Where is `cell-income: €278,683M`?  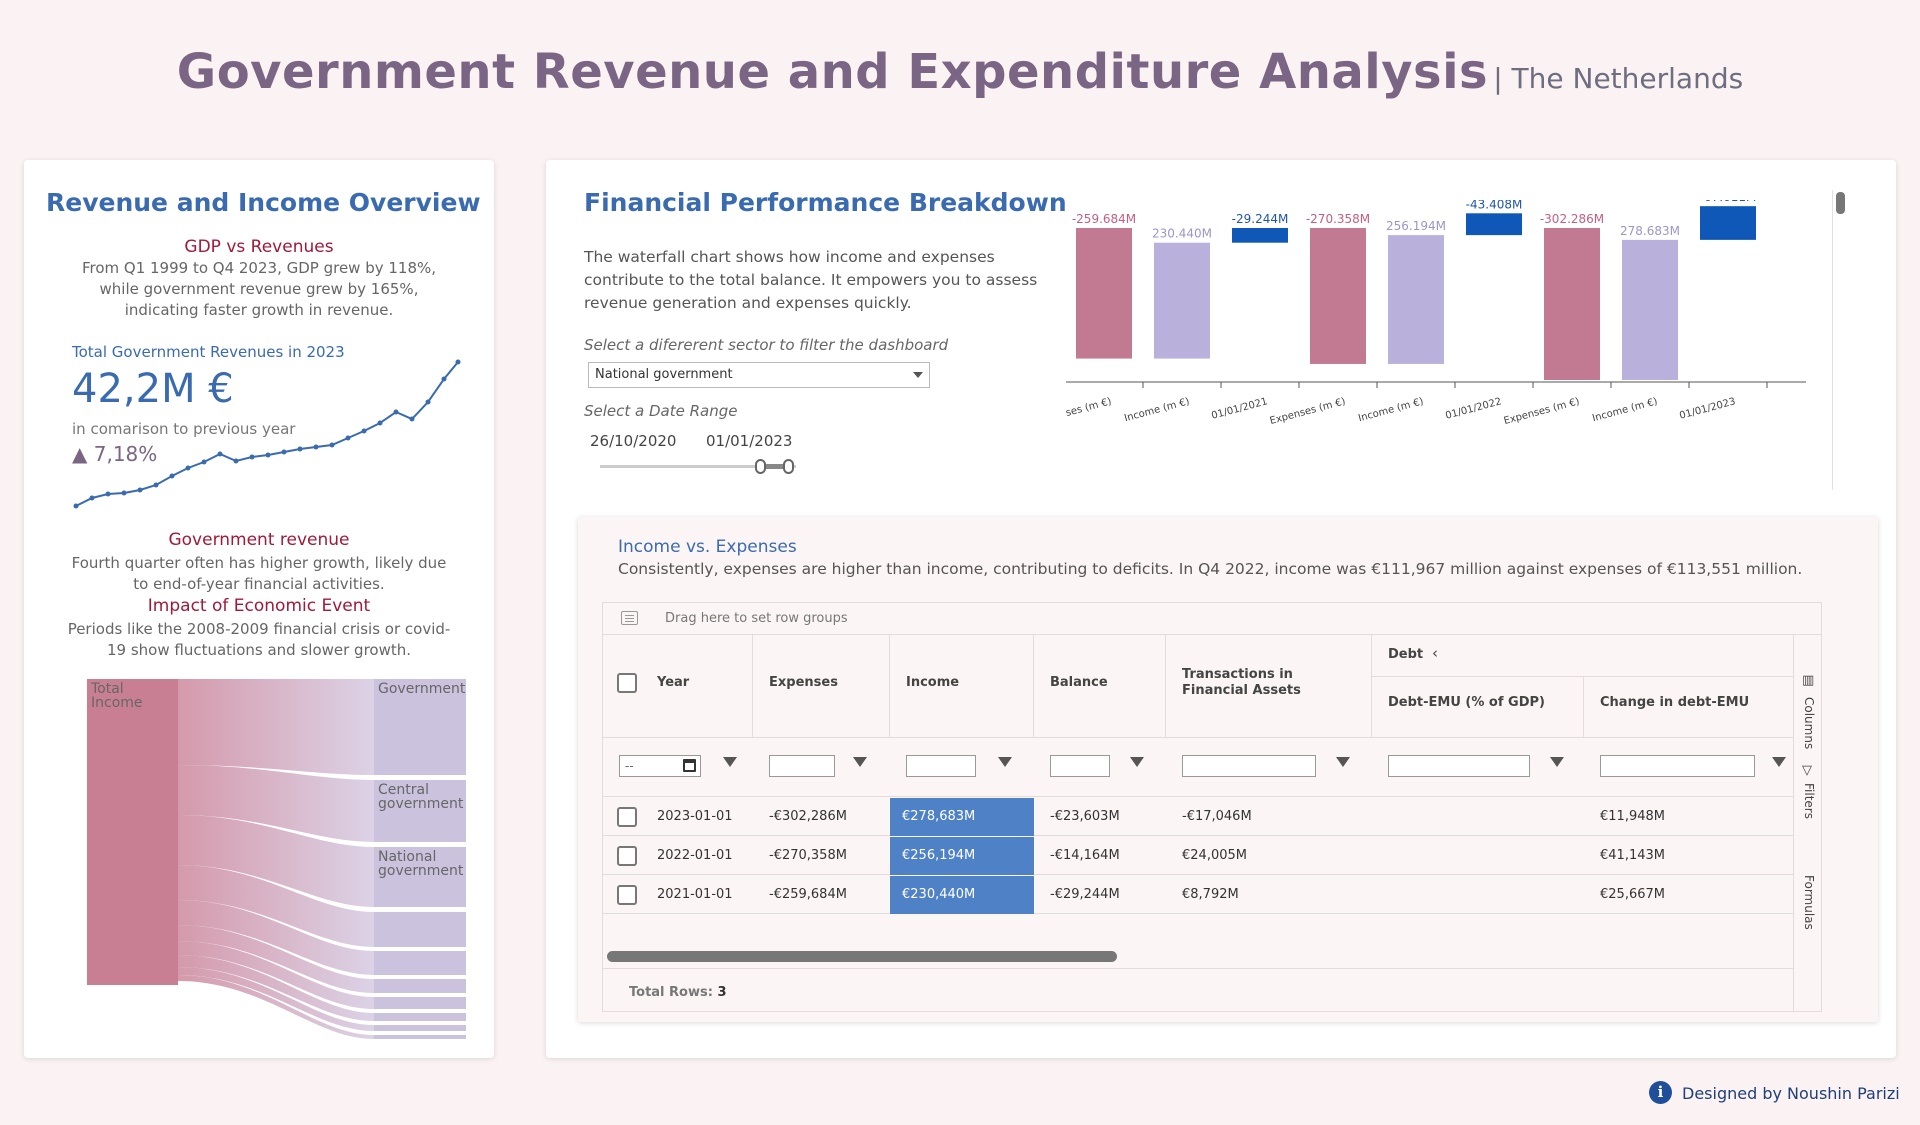
cell-income: €278,683M is located at coordinates (962, 817).